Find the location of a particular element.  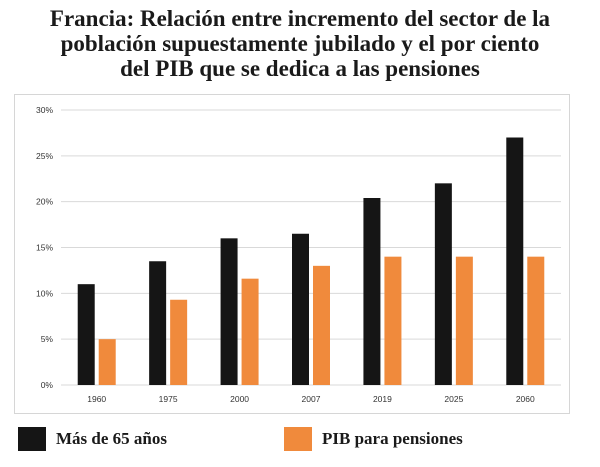

x-tick-label: 2025 is located at coordinates (453, 399).